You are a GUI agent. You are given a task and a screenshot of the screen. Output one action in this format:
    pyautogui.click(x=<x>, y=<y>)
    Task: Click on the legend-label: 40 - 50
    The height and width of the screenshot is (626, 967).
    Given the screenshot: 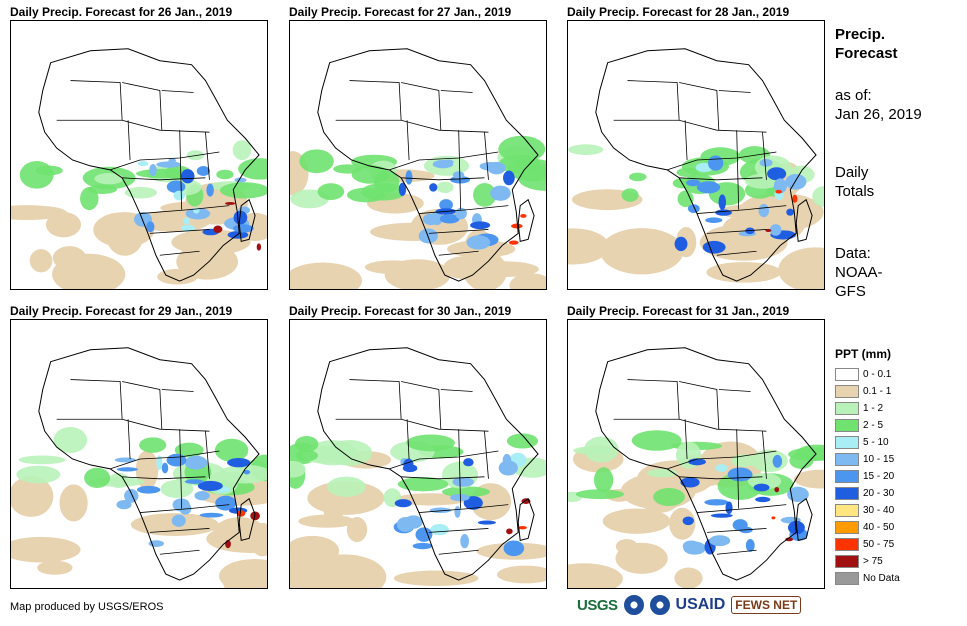 What is the action you would take?
    pyautogui.click(x=879, y=527)
    